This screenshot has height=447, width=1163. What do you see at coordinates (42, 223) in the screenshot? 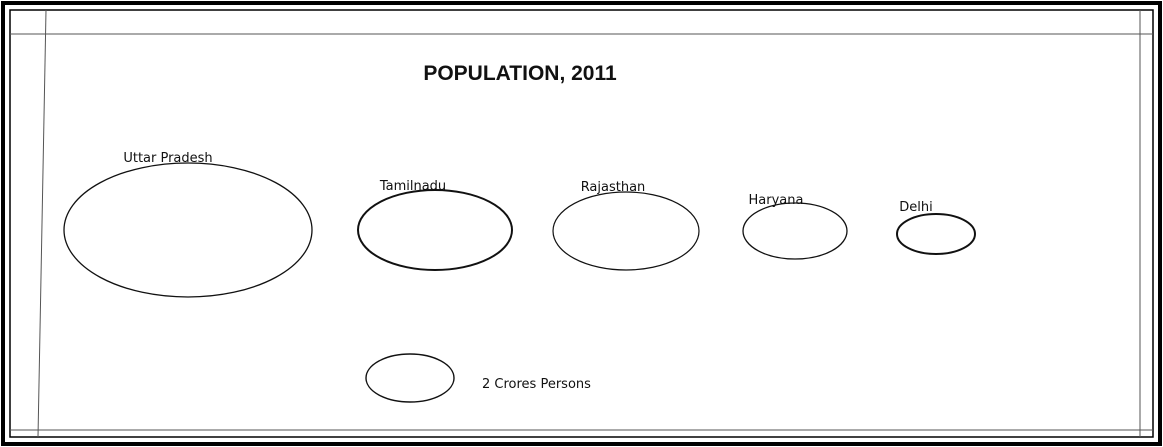
I see `sheet-line` at bounding box center [42, 223].